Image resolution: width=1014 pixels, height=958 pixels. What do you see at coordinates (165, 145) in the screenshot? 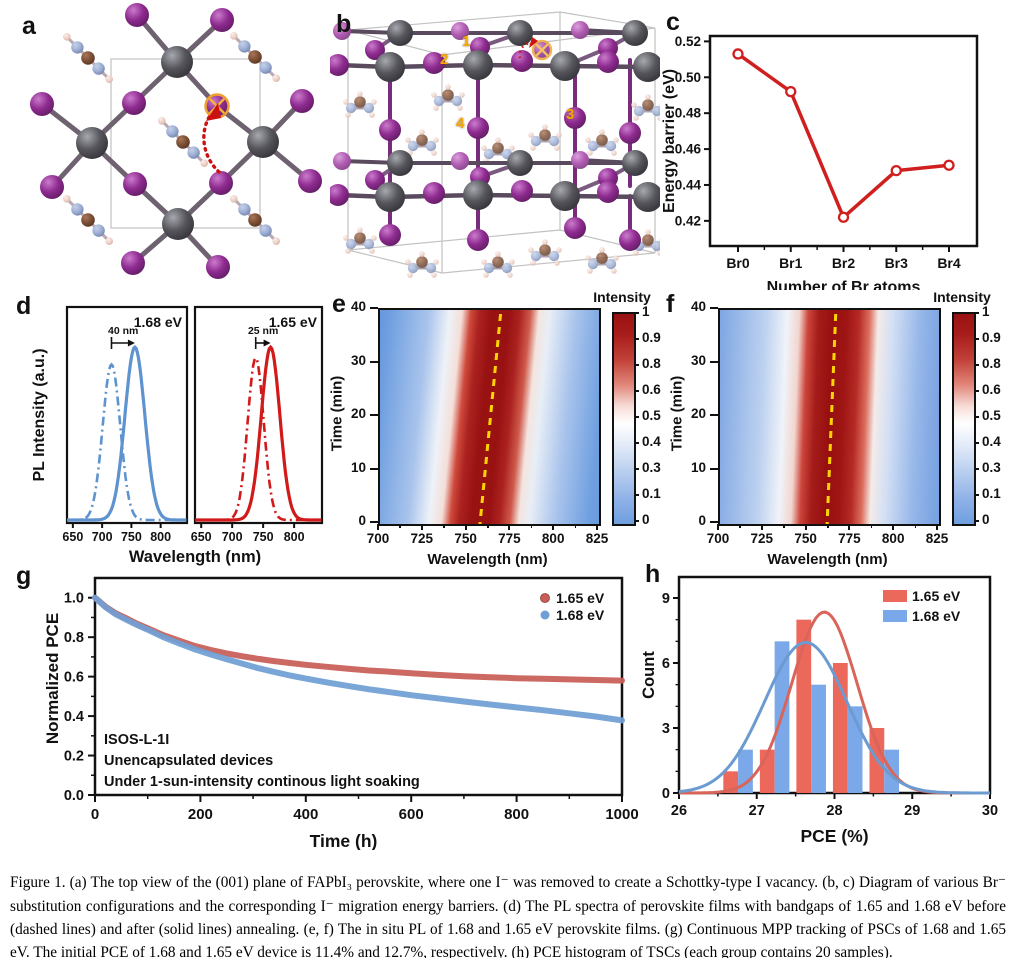
I see `crystal-structure-top-view` at bounding box center [165, 145].